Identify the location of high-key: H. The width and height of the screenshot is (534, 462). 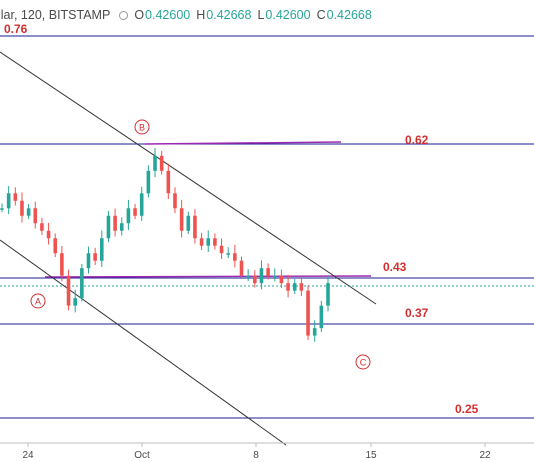
(201, 15).